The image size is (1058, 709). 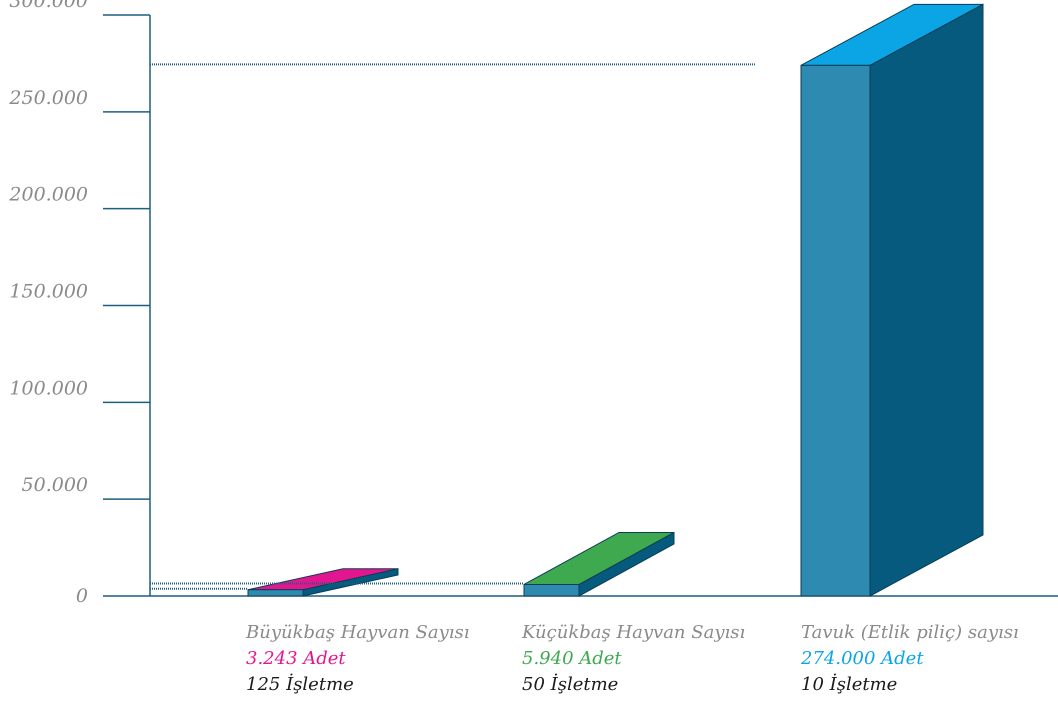 What do you see at coordinates (862, 658) in the screenshot?
I see `value-label: 274.000 Adet` at bounding box center [862, 658].